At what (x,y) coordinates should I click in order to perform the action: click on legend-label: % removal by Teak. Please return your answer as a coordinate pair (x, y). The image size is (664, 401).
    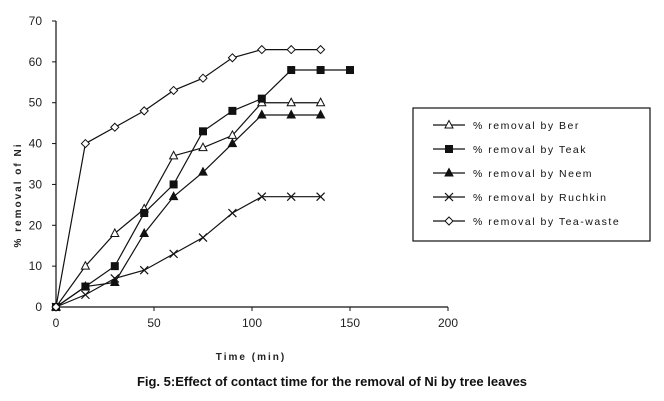
    Looking at the image, I should click on (530, 150).